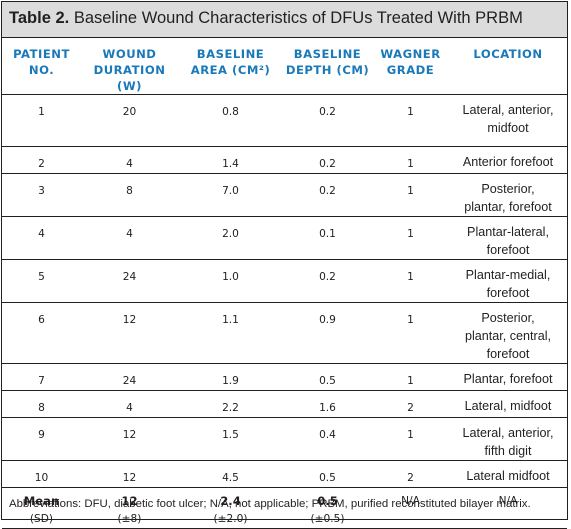 The image size is (571, 529). What do you see at coordinates (41, 439) in the screenshot?
I see `cell-patient-no: 9` at bounding box center [41, 439].